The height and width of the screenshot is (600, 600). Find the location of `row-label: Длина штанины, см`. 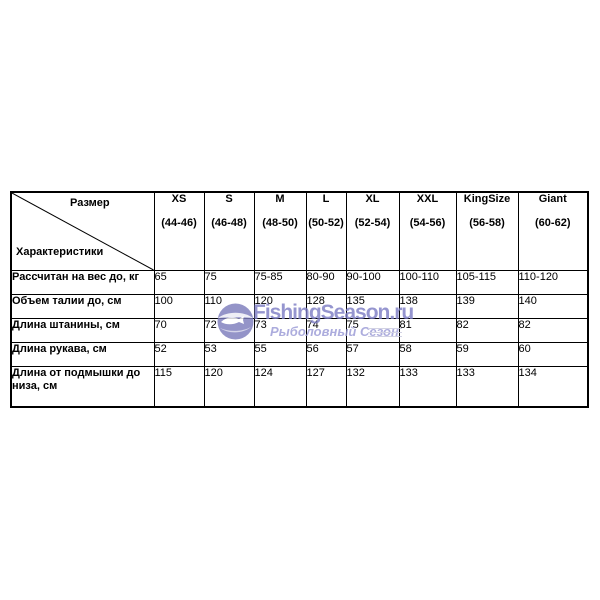

row-label: Длина штанины, см is located at coordinates (82, 330).